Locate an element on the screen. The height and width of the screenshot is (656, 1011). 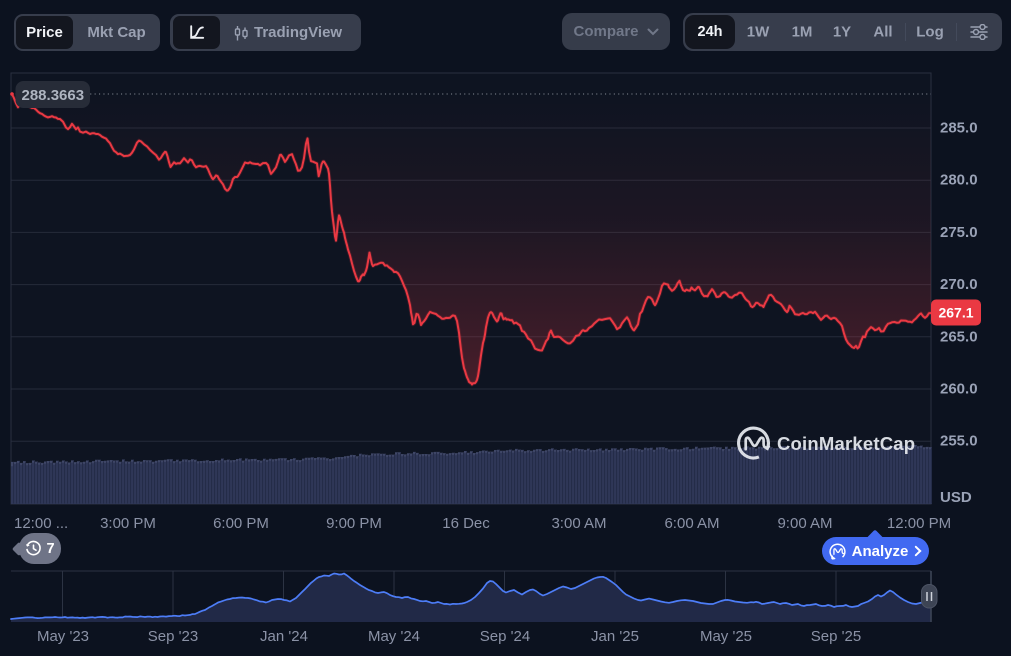
svg-text: 3:00 PM is located at coordinates (128, 523).